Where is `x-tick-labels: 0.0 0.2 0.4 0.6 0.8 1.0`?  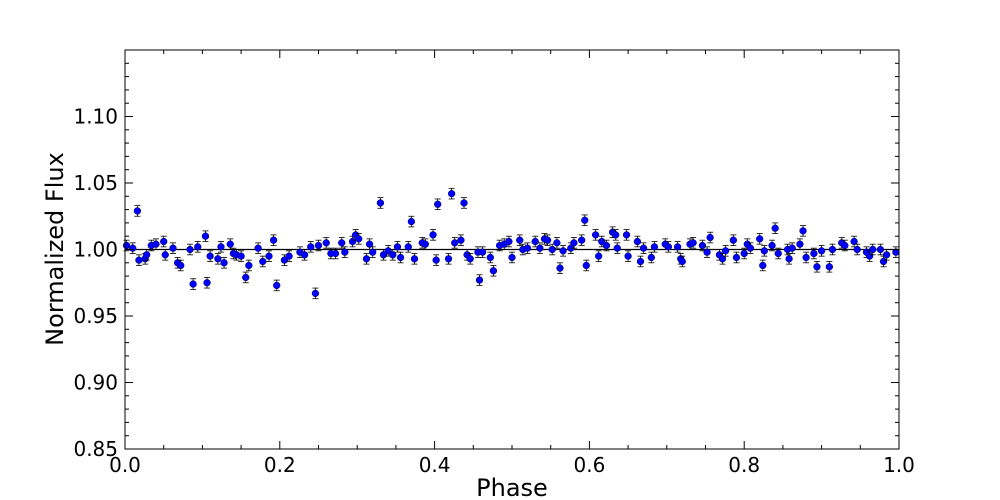 x-tick-labels: 0.0 0.2 0.4 0.6 0.8 1.0 is located at coordinates (512, 465).